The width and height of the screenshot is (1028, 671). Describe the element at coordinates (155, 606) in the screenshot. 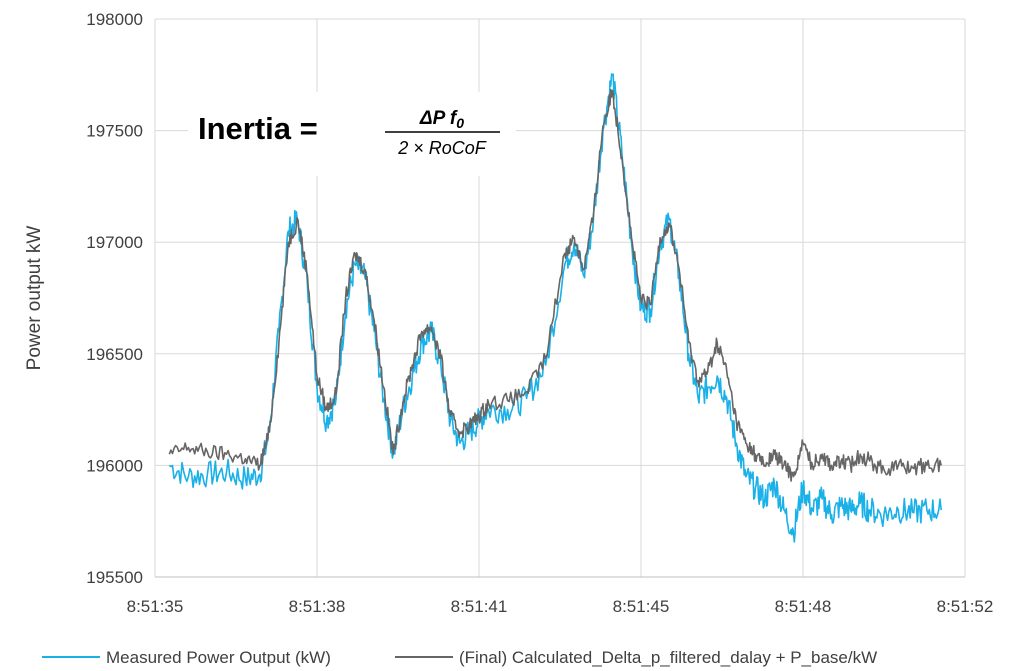

I see `x-tick-label: 8:51:35` at that location.